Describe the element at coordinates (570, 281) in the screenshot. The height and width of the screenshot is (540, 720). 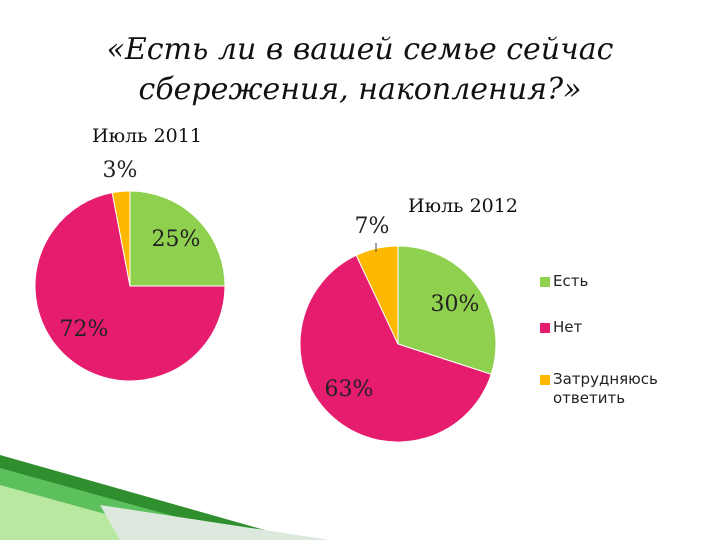
I see `legend-label-yes: Есть` at that location.